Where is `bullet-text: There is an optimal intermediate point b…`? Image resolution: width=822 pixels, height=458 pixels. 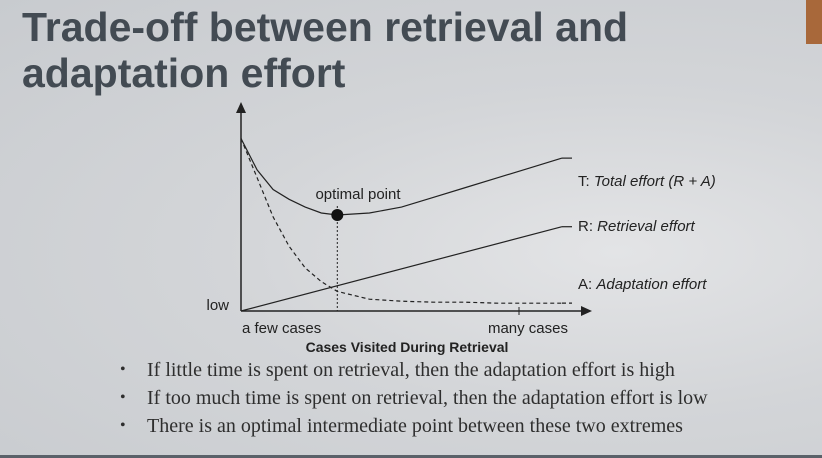
bullet-text: There is an optimal intermediate point b… is located at coordinates (415, 426).